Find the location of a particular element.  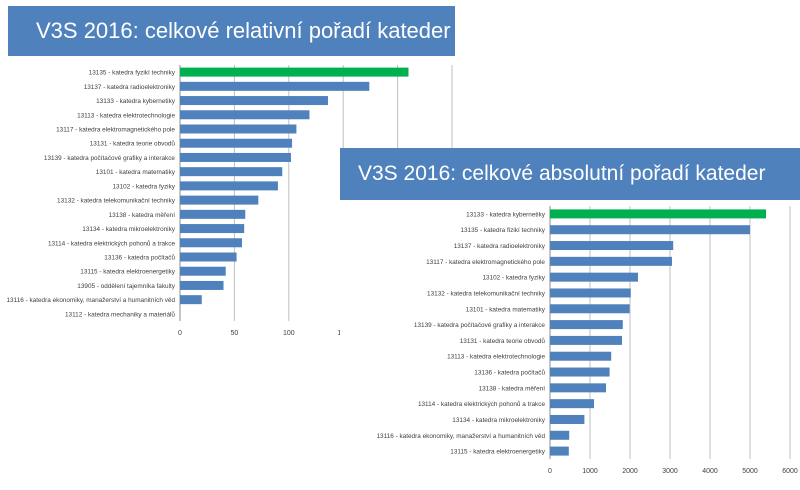

x-tick-label: 3000 is located at coordinates (670, 471).